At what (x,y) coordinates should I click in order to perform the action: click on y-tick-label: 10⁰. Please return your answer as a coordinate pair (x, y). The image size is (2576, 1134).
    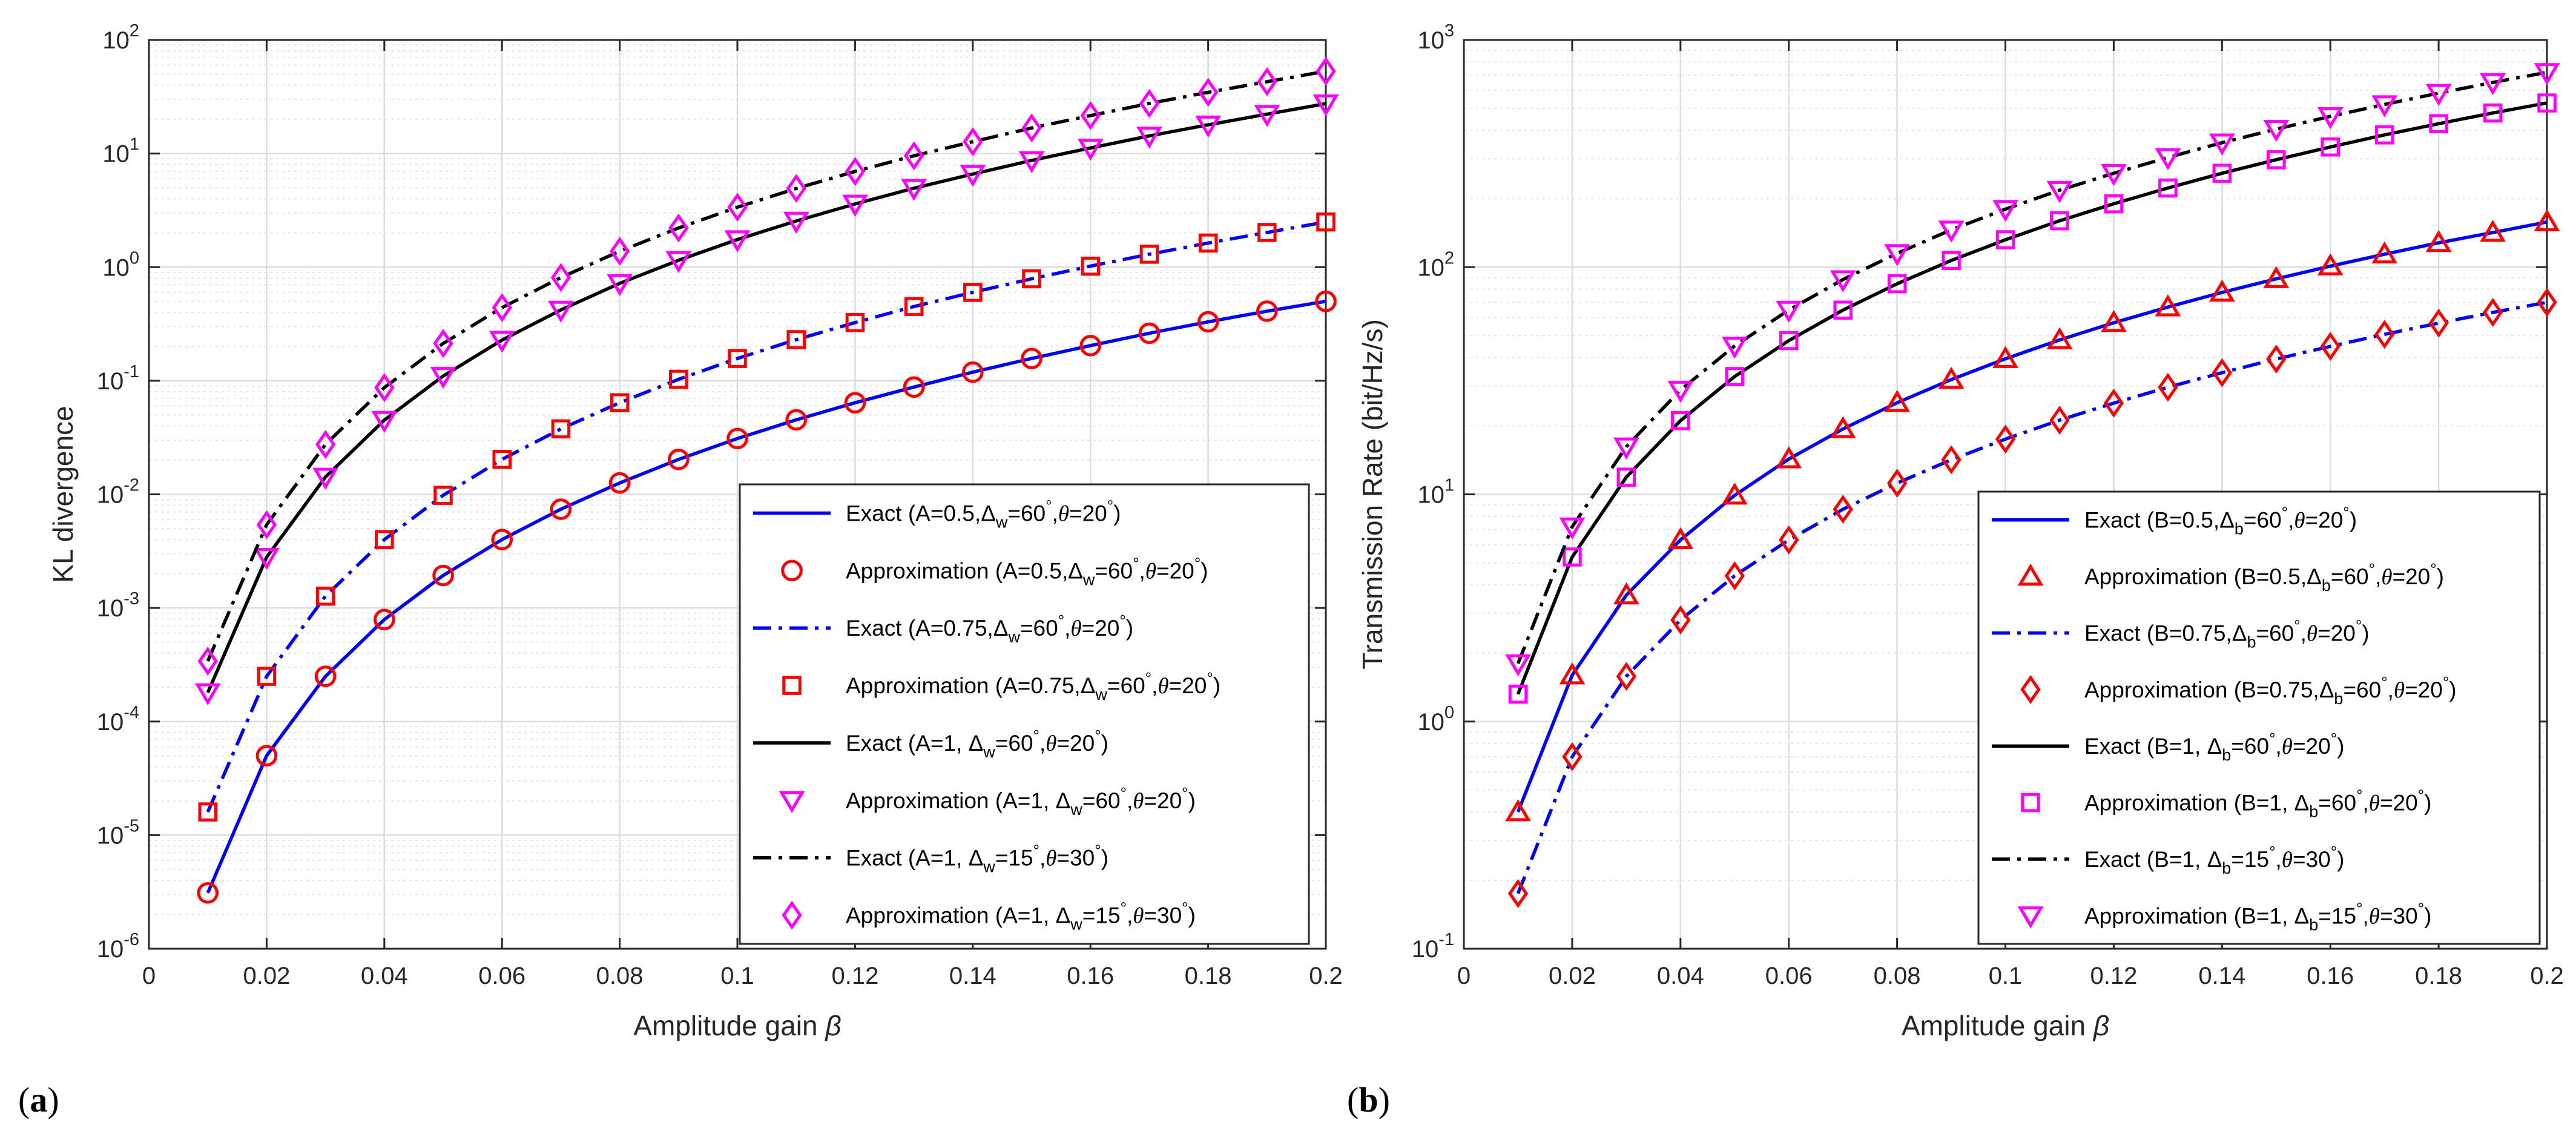
    Looking at the image, I should click on (1435, 719).